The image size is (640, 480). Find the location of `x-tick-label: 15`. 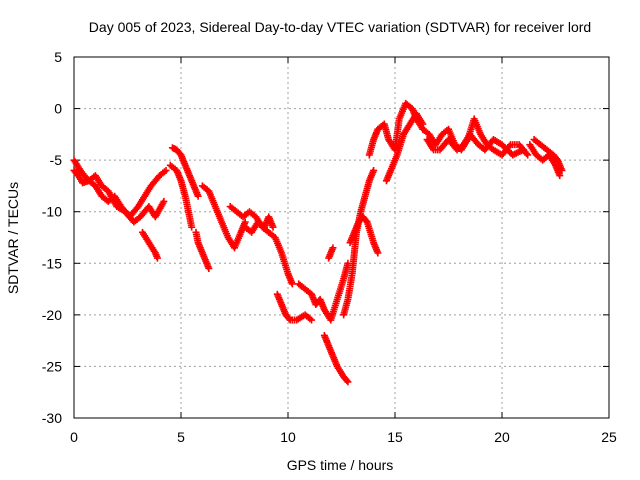

x-tick-label: 15 is located at coordinates (395, 437).